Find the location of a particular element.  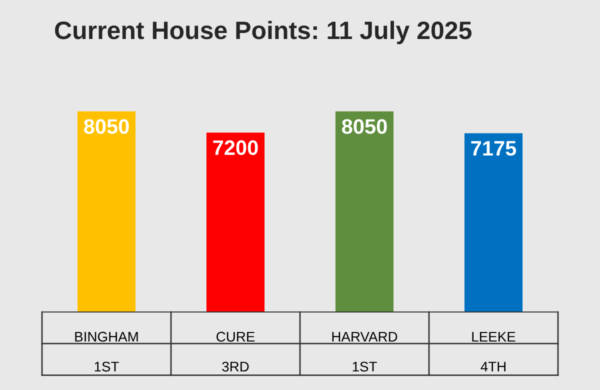

data-label: 7175 is located at coordinates (493, 148).